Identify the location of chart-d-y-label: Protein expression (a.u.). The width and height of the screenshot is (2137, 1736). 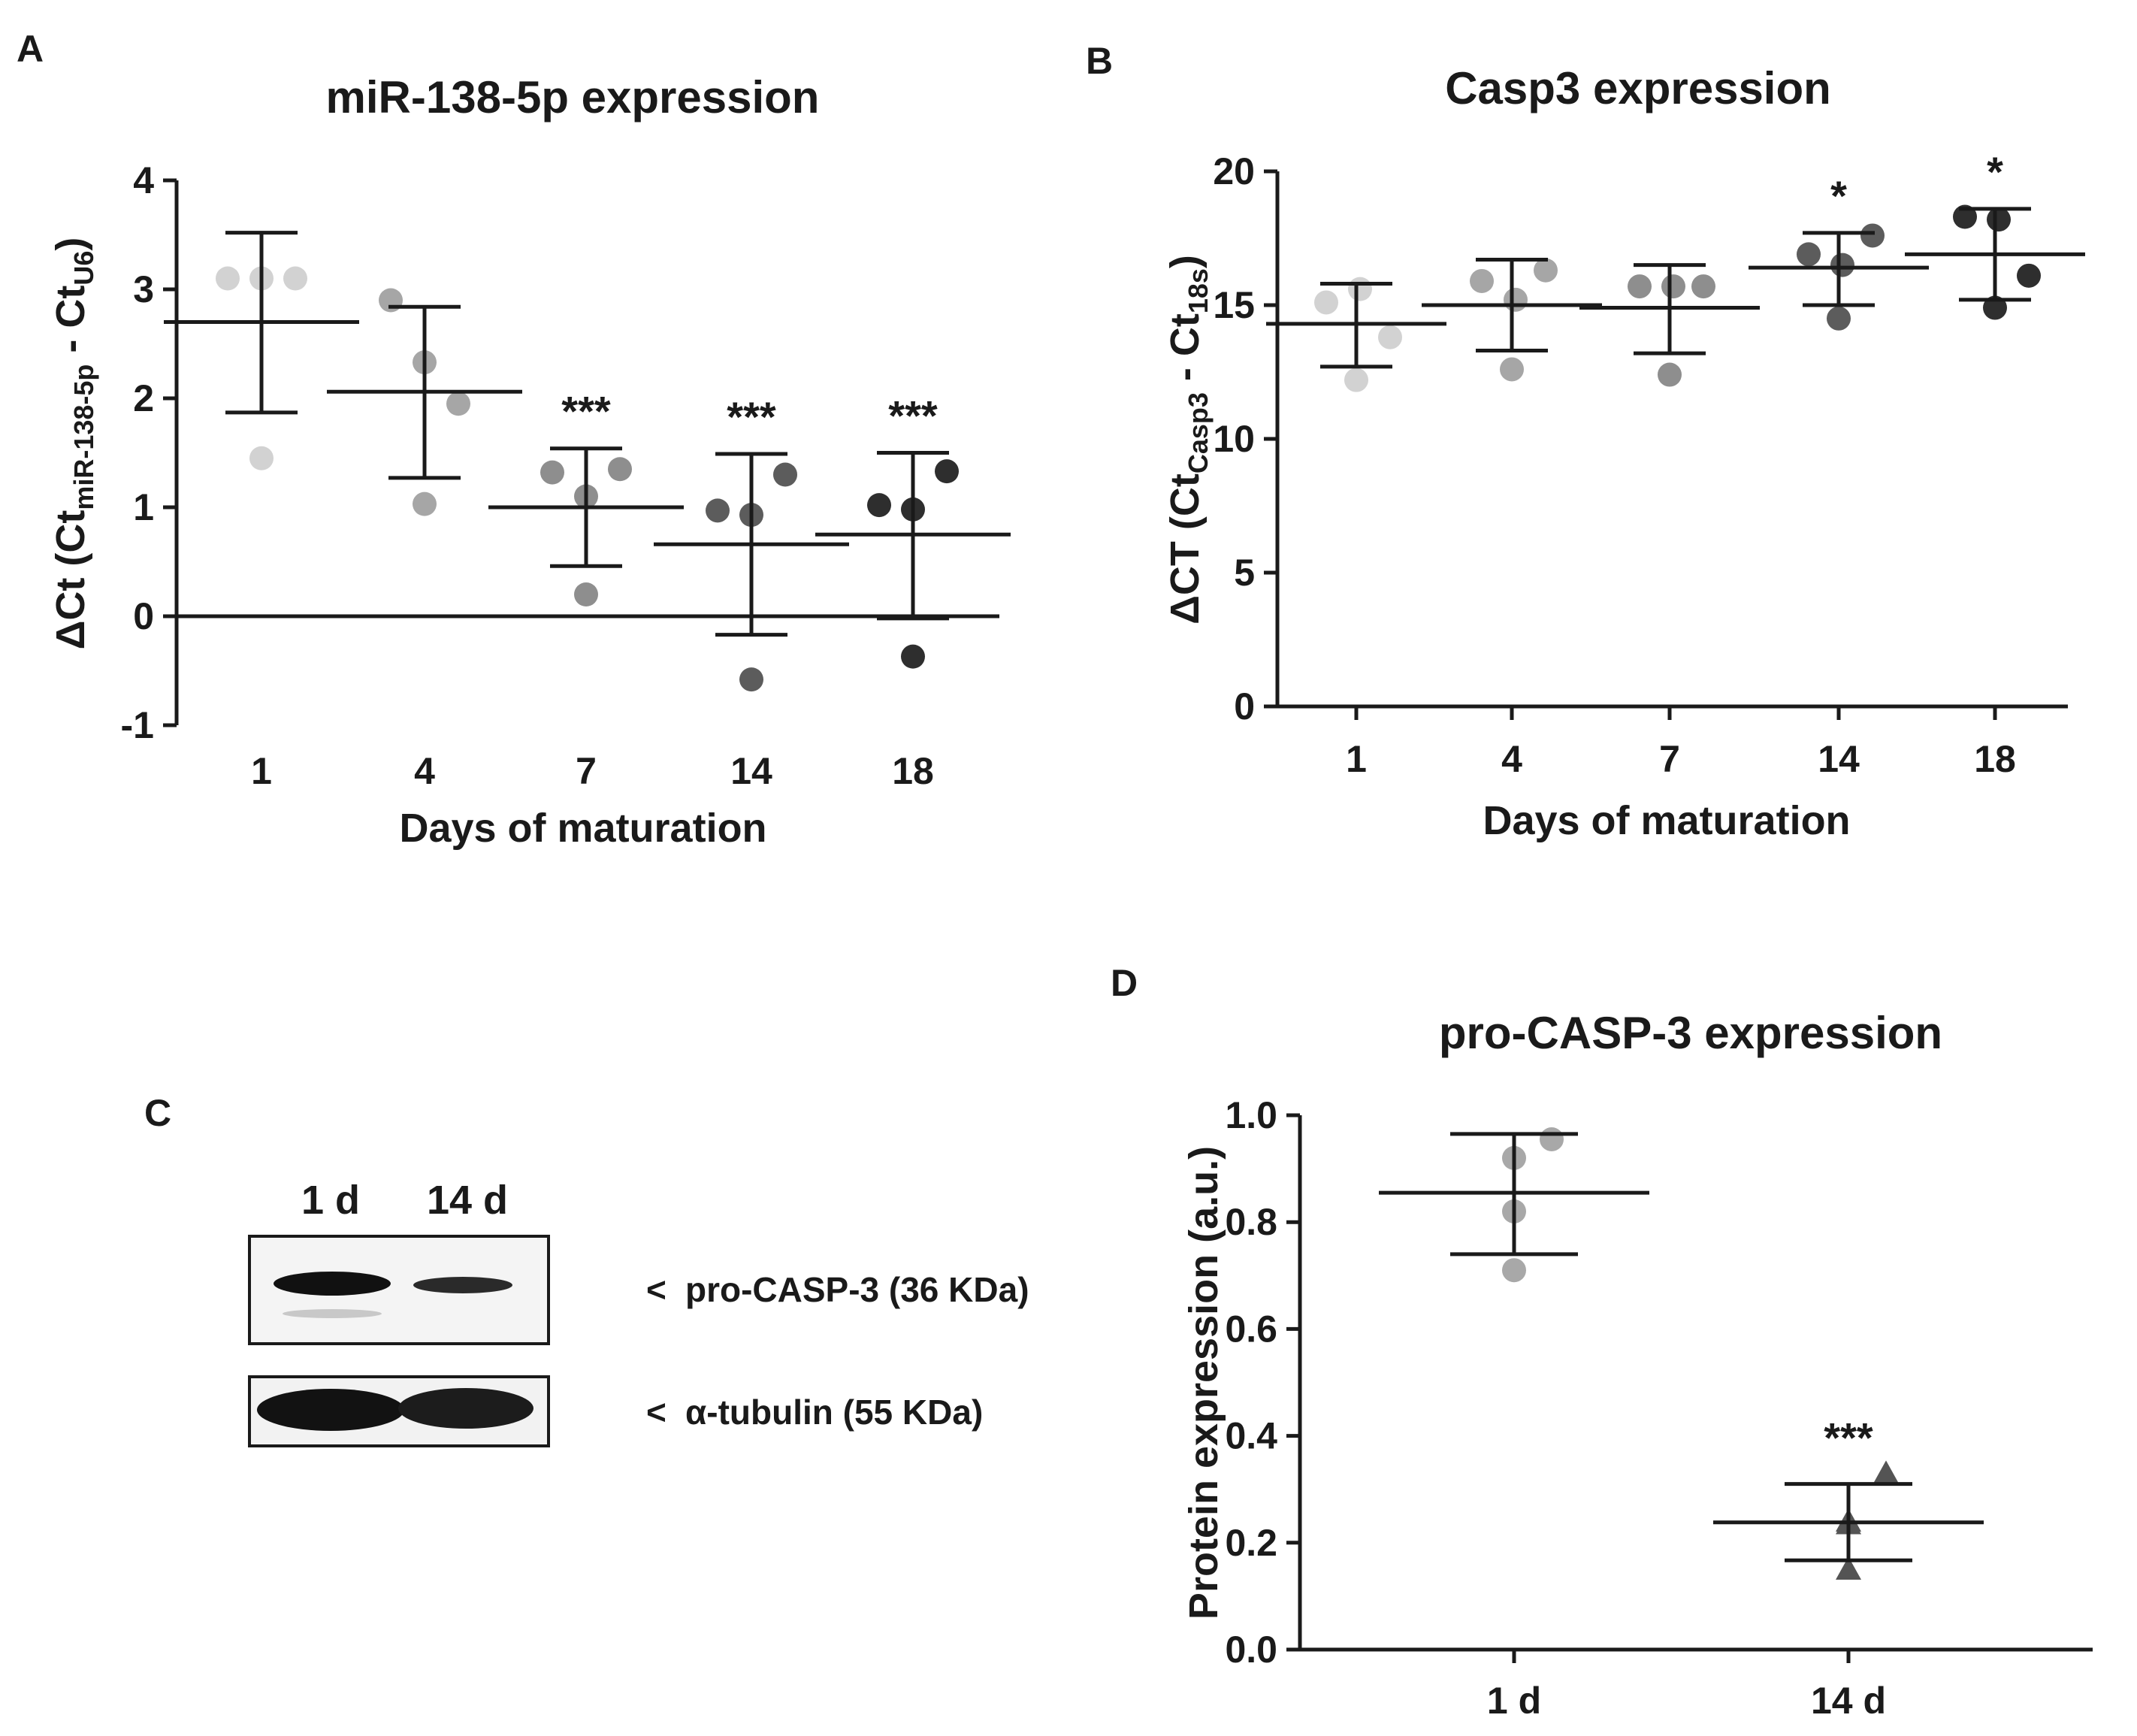
(1203, 1383).